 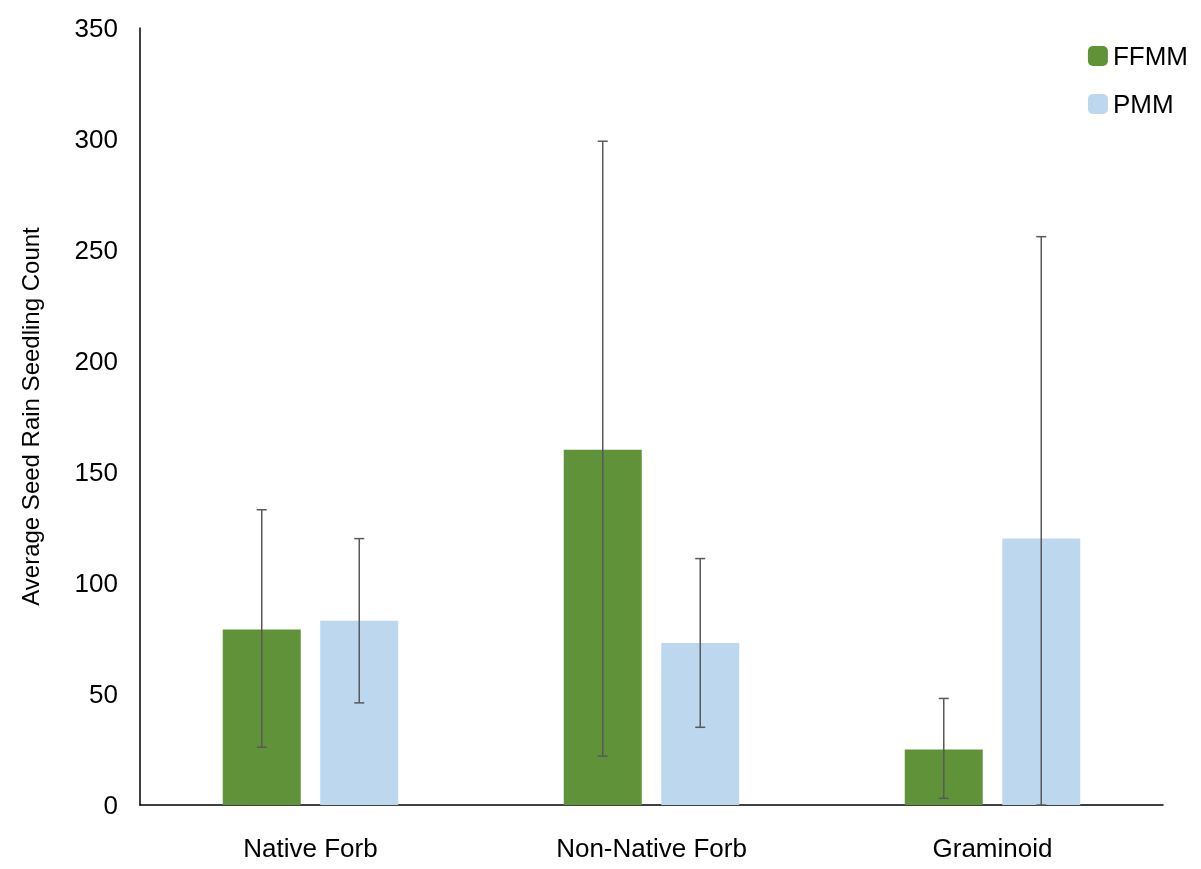 What do you see at coordinates (30, 416) in the screenshot?
I see `y-axis-title: Average Seed Rain Seedling Count` at bounding box center [30, 416].